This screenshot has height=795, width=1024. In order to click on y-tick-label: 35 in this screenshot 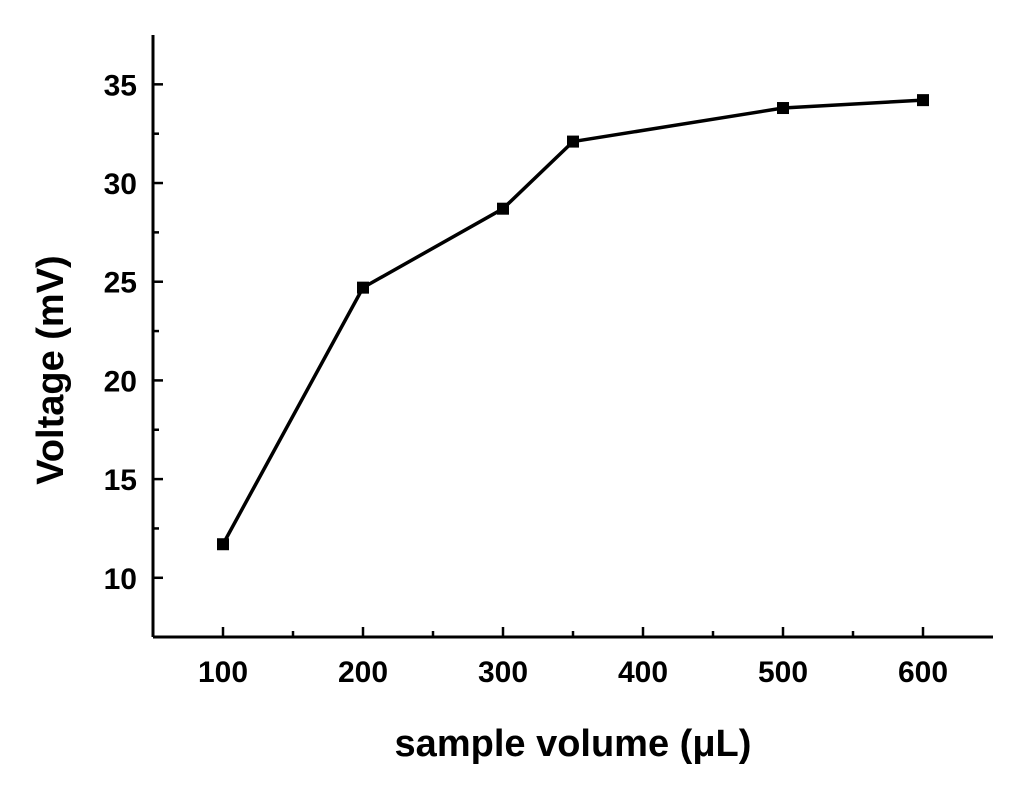, I will do `click(120, 85)`.